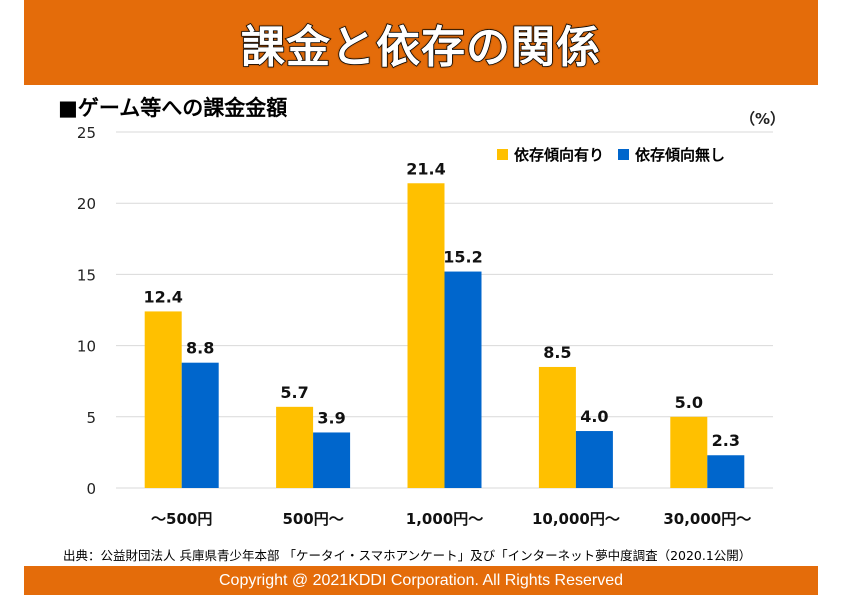  I want to click on x-tick-label: ～500円, so click(181, 519).